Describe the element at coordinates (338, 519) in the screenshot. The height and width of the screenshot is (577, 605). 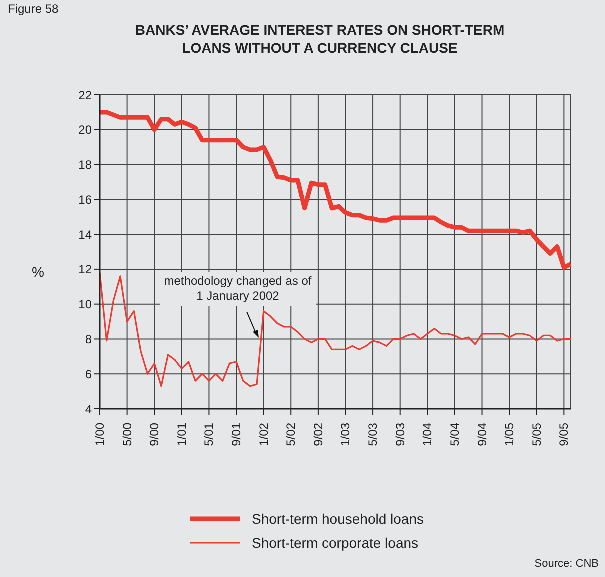
I see `legend-label: Short-term household loans` at that location.